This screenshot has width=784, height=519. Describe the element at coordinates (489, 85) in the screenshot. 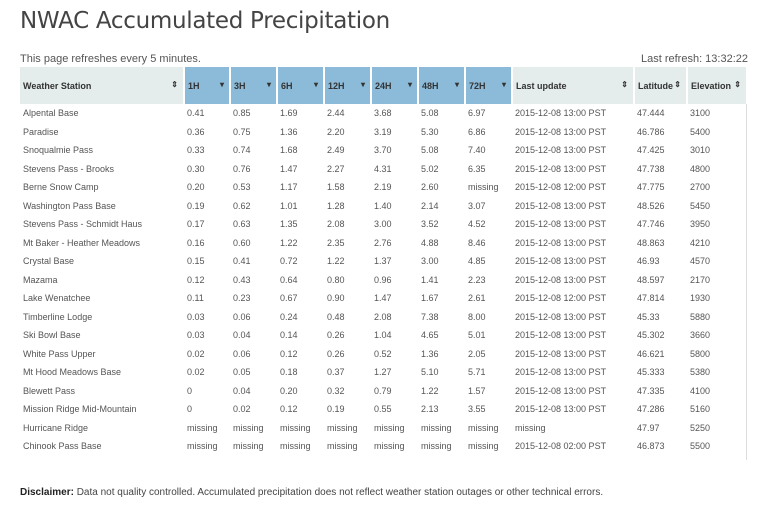

I see `column-header-72h: 72H ▾` at that location.